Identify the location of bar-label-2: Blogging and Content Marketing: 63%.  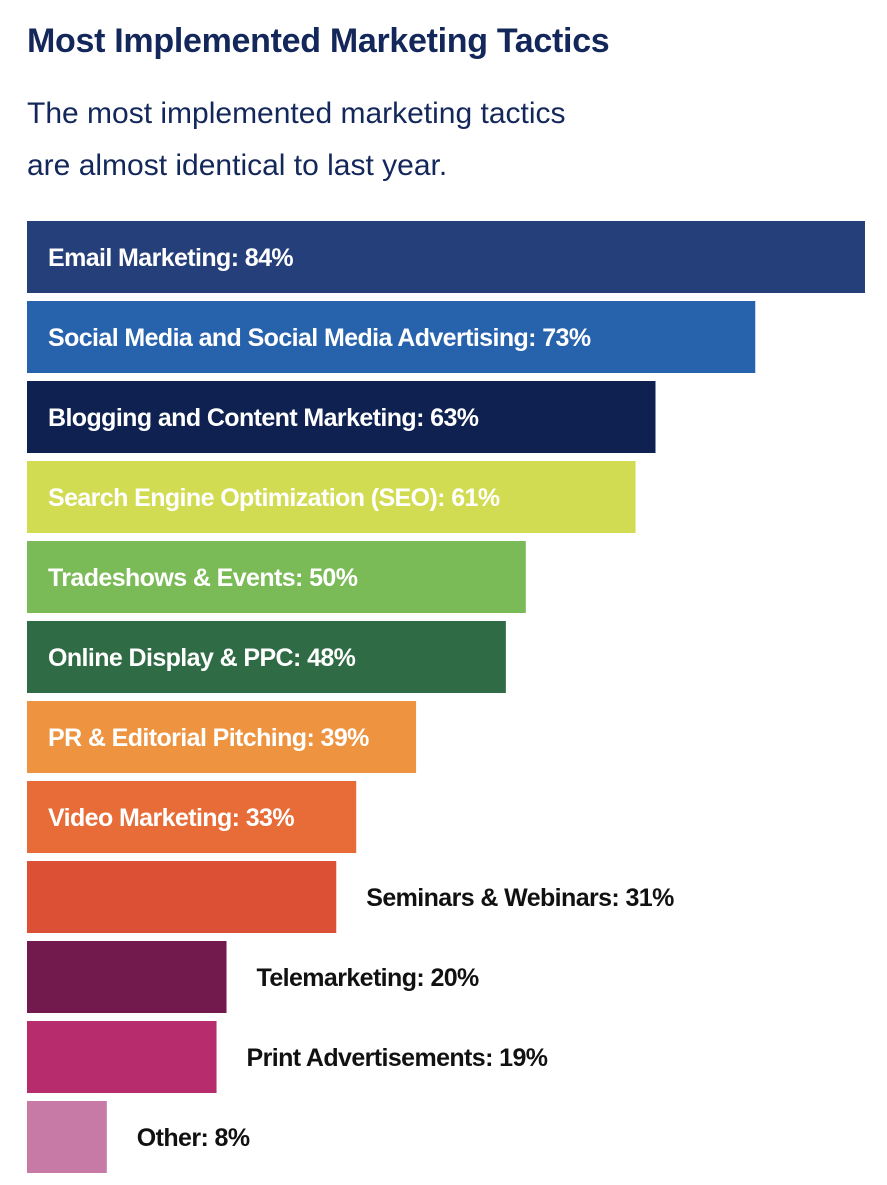
(263, 418).